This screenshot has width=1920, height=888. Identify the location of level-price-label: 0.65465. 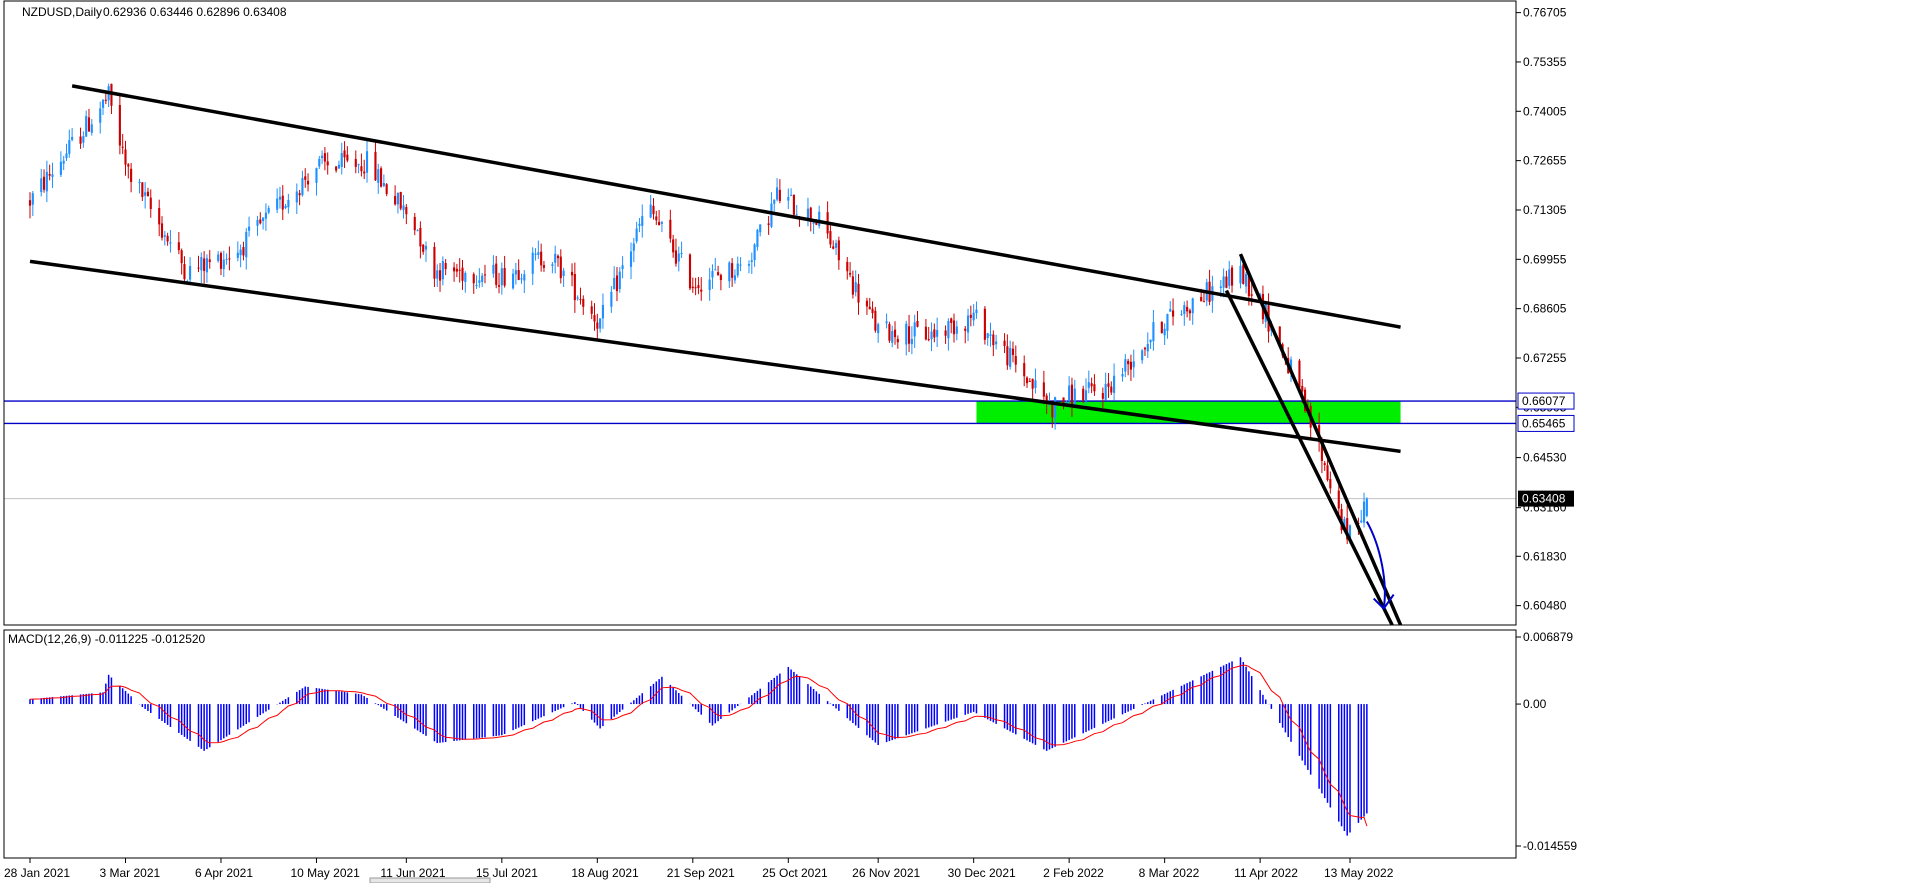
(1544, 423).